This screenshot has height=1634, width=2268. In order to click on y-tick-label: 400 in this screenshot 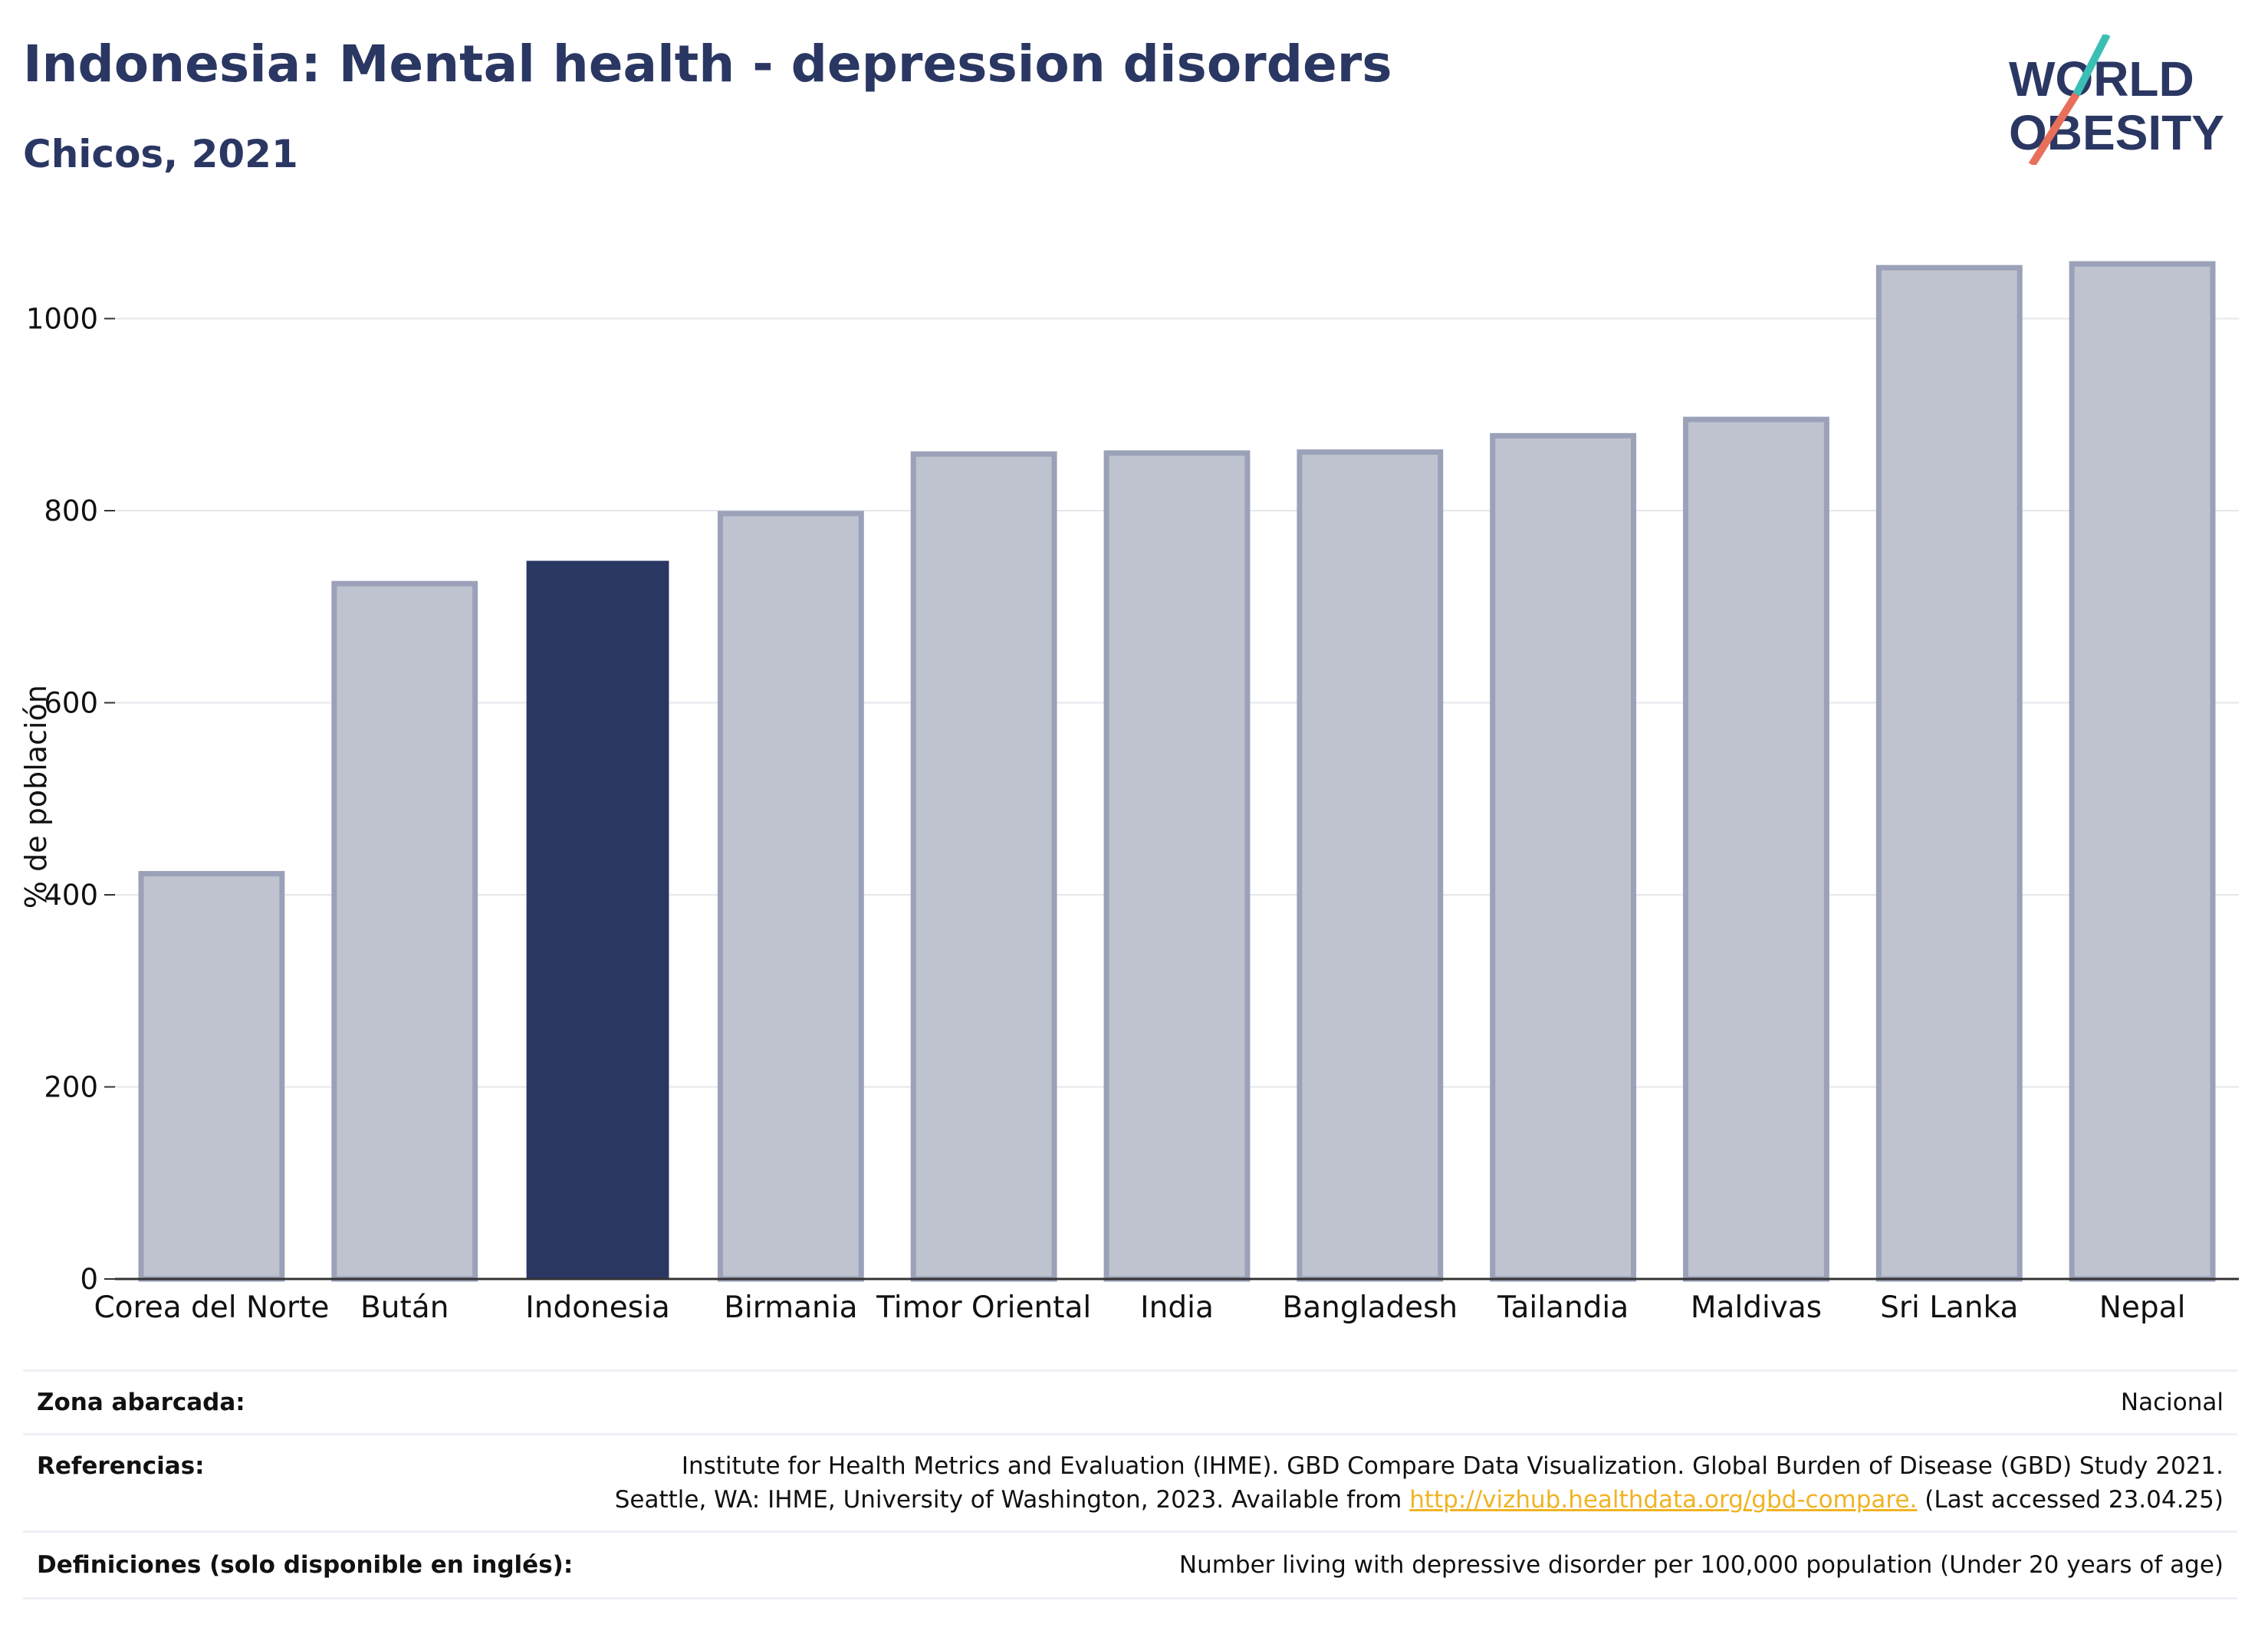, I will do `click(71, 896)`.